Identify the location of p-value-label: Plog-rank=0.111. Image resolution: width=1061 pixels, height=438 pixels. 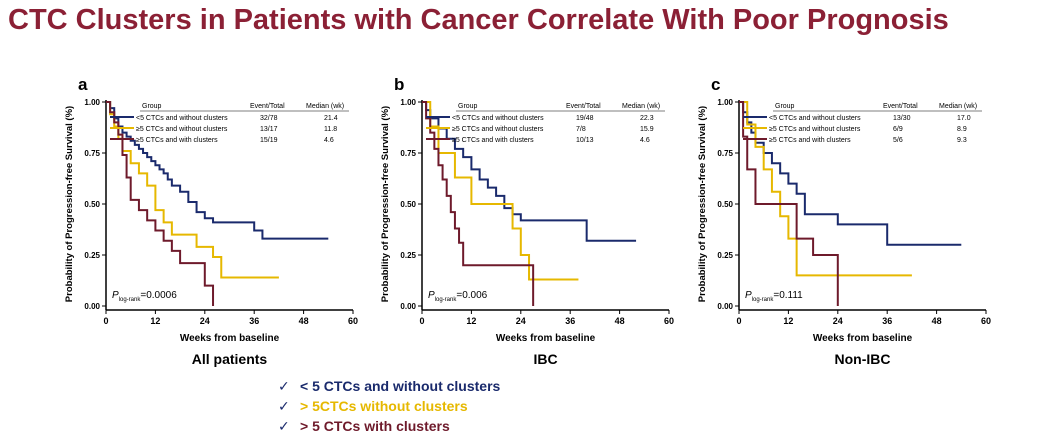
(774, 296).